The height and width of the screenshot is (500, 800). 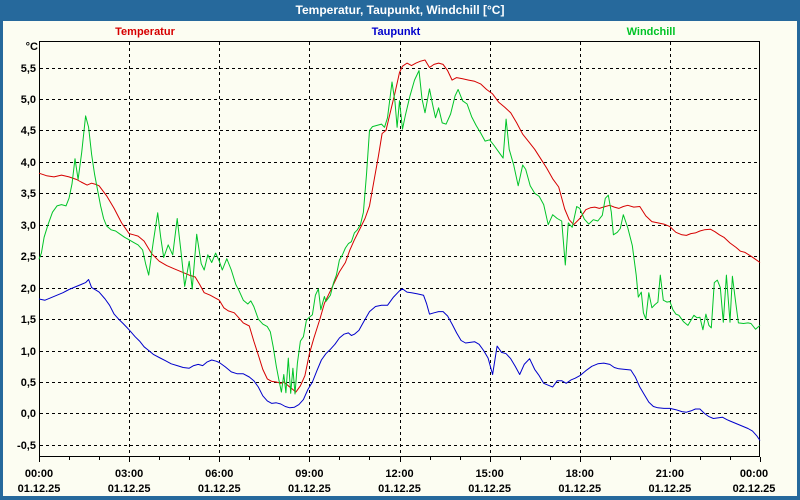 What do you see at coordinates (670, 474) in the screenshot?
I see `x-tick-time-label: 21:00` at bounding box center [670, 474].